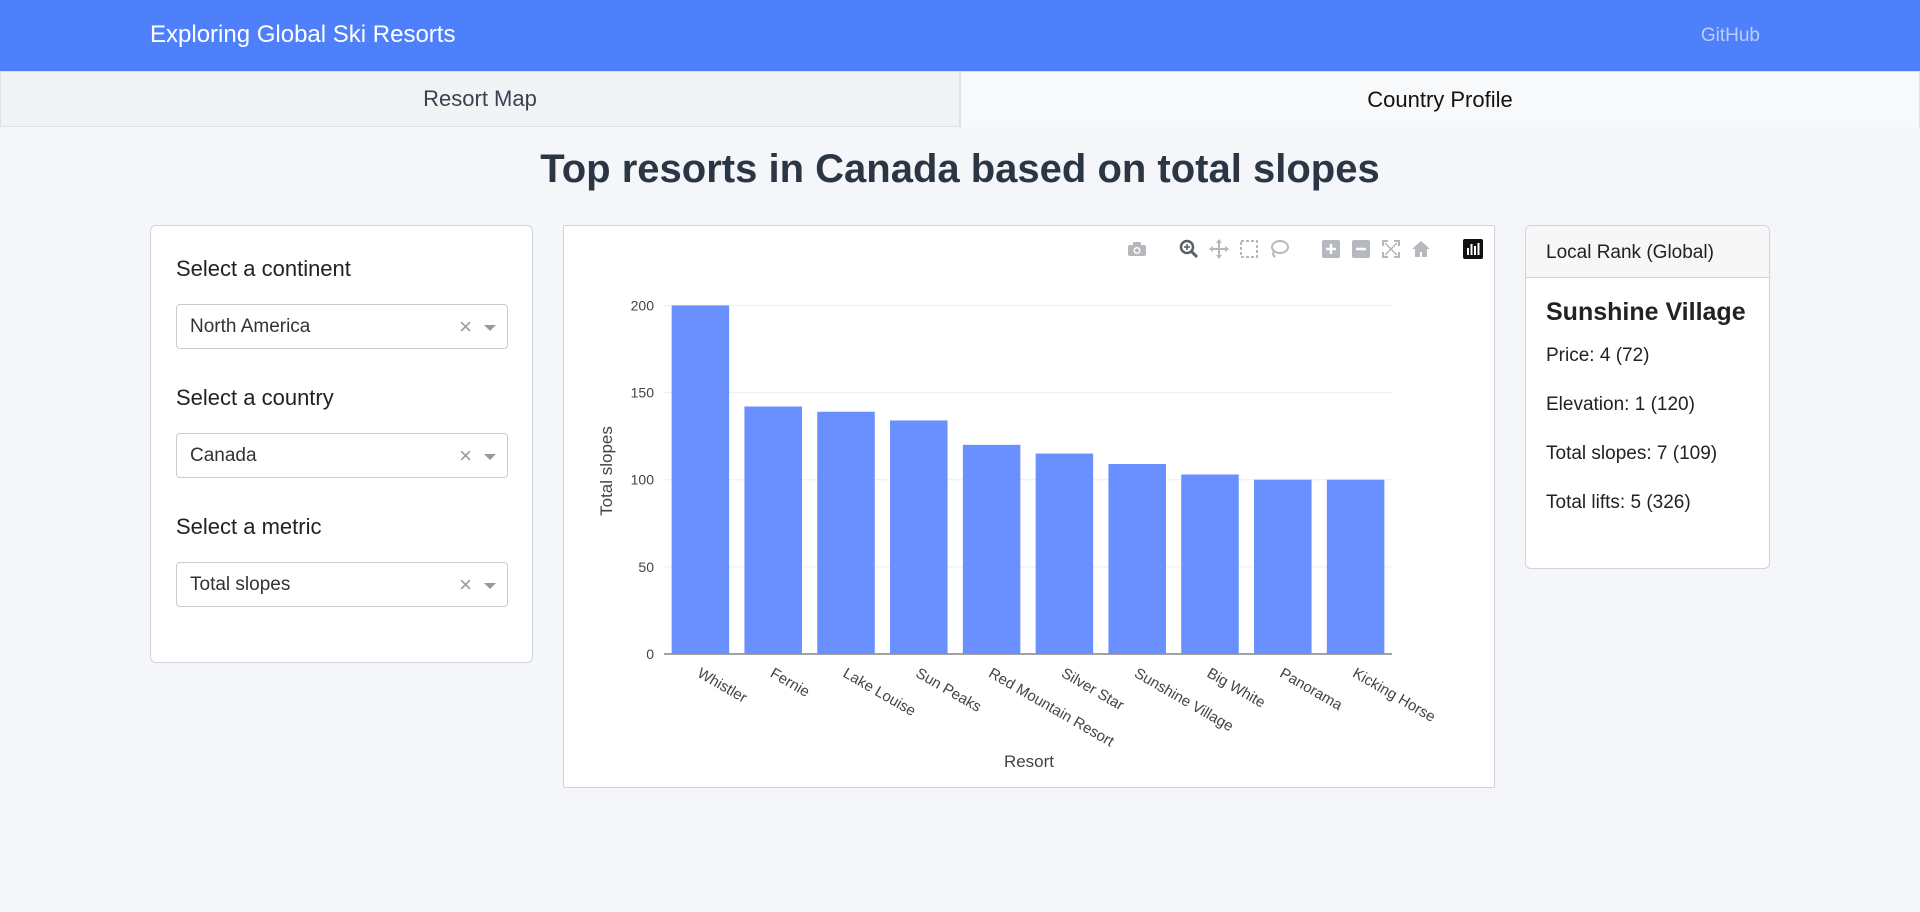 The height and width of the screenshot is (912, 1920). Describe the element at coordinates (263, 268) in the screenshot. I see `continent-label: Select a continent` at that location.